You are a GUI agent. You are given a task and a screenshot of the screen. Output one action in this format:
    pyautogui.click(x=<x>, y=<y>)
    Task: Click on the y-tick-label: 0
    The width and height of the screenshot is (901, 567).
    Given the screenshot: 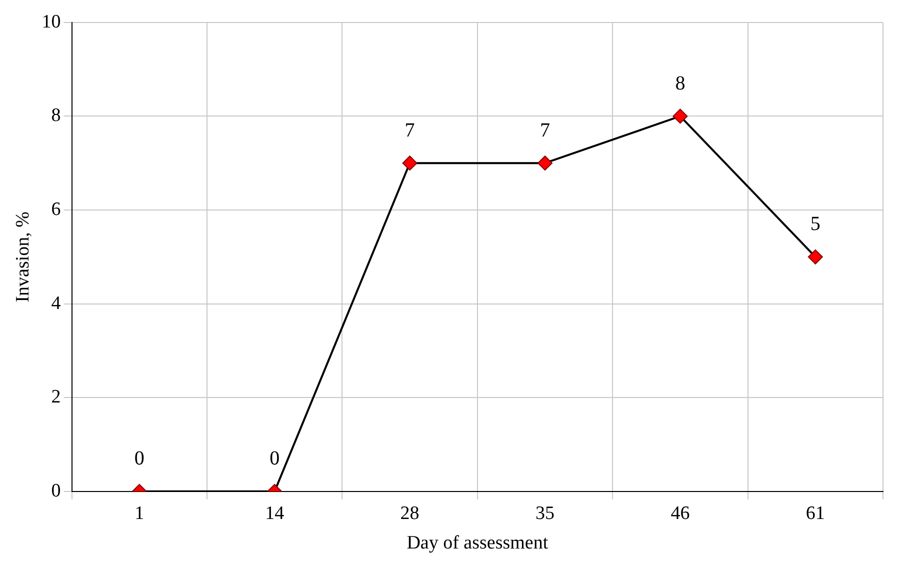 What is the action you would take?
    pyautogui.click(x=56, y=491)
    